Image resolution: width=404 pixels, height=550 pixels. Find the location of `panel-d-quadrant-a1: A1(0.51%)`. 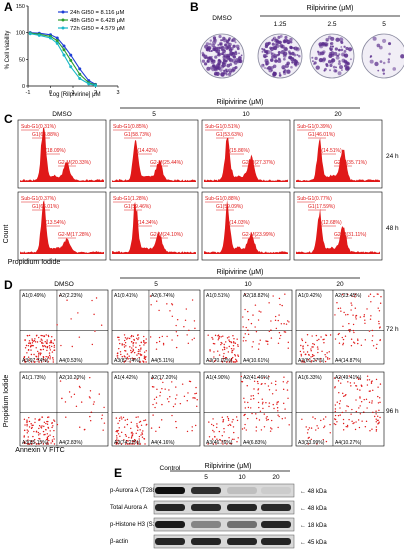

panel-d-quadrant-a1: A1(0.51%) is located at coordinates (218, 296).